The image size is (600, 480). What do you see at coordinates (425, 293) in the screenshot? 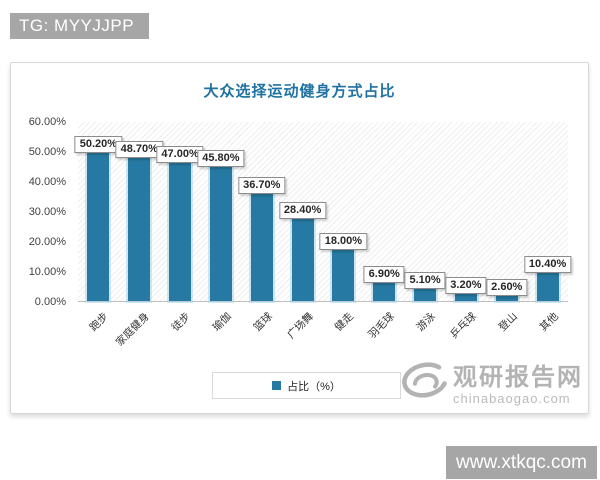
I see `bar-游泳` at bounding box center [425, 293].